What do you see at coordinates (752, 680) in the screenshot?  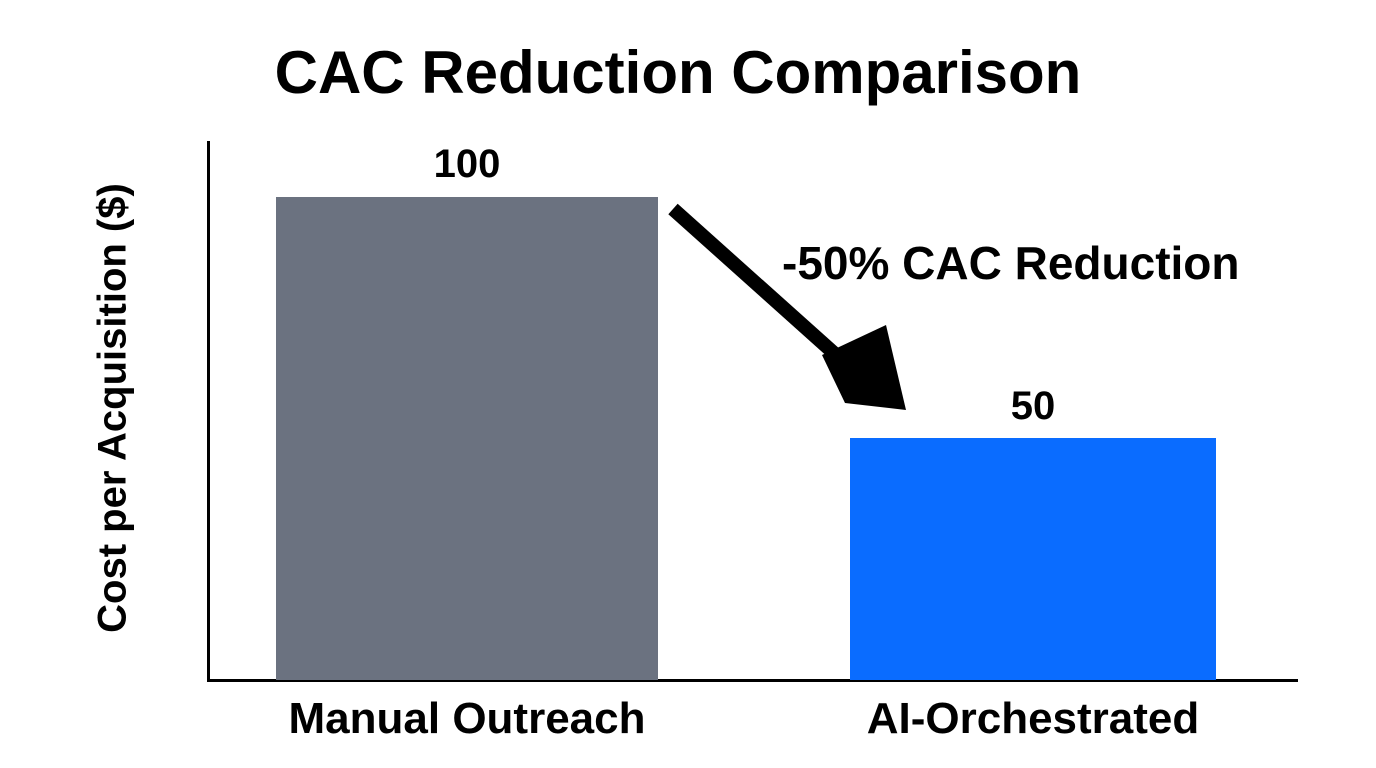 I see `x-axis-line` at bounding box center [752, 680].